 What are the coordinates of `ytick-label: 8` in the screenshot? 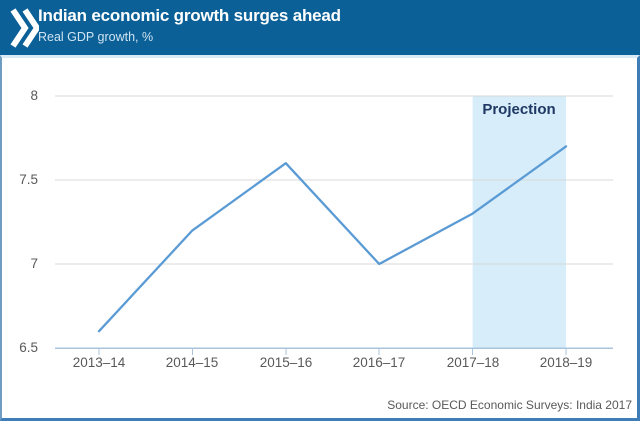 It's located at (34, 95).